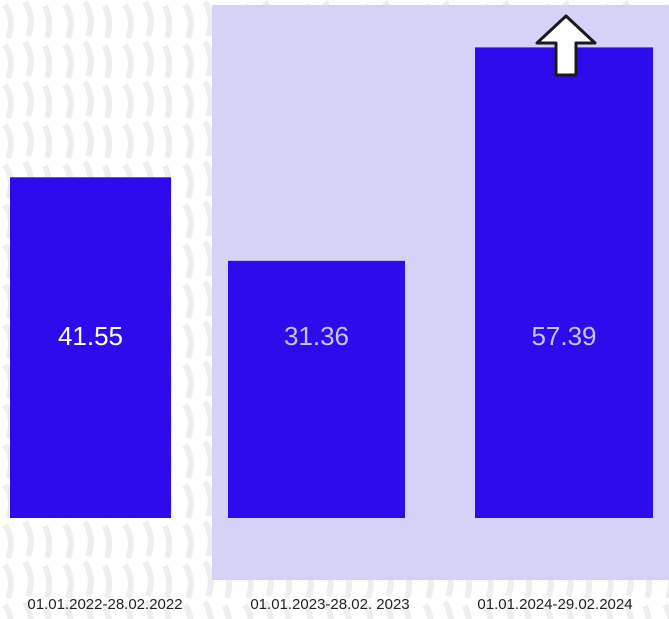  Describe the element at coordinates (563, 336) in the screenshot. I see `value-label: 57.39` at that location.